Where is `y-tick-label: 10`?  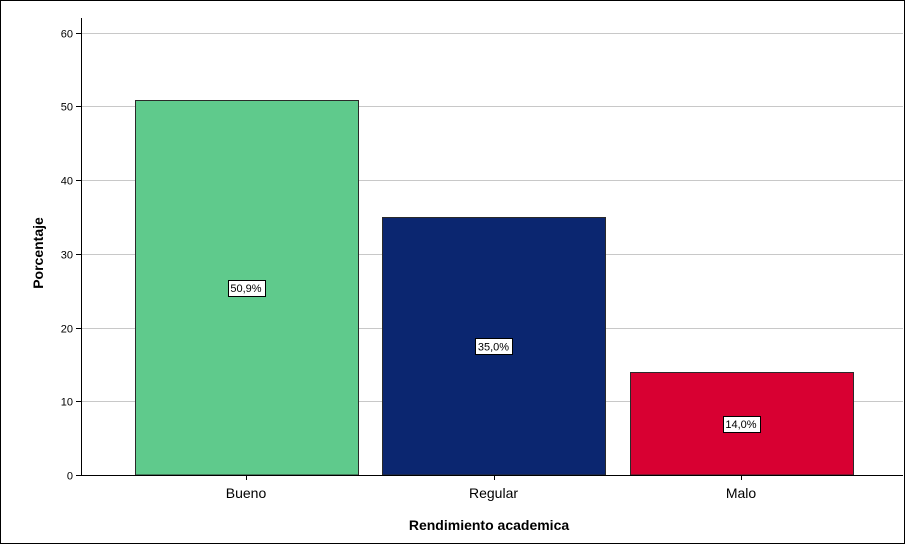 y-tick-label: 10 is located at coordinates (67, 403).